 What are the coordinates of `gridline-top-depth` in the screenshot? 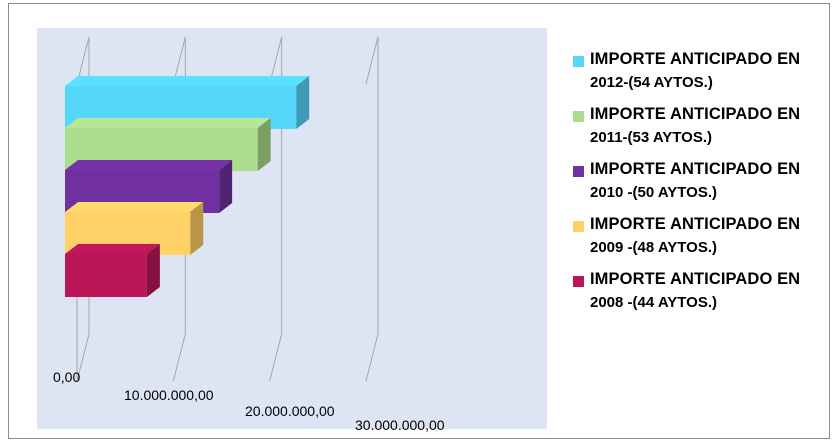 It's located at (372, 60).